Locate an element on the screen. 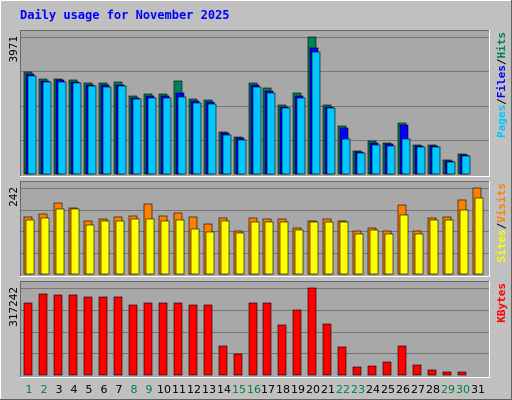 Image resolution: width=512 pixels, height=400 pixels. day-label: 23 is located at coordinates (358, 389).